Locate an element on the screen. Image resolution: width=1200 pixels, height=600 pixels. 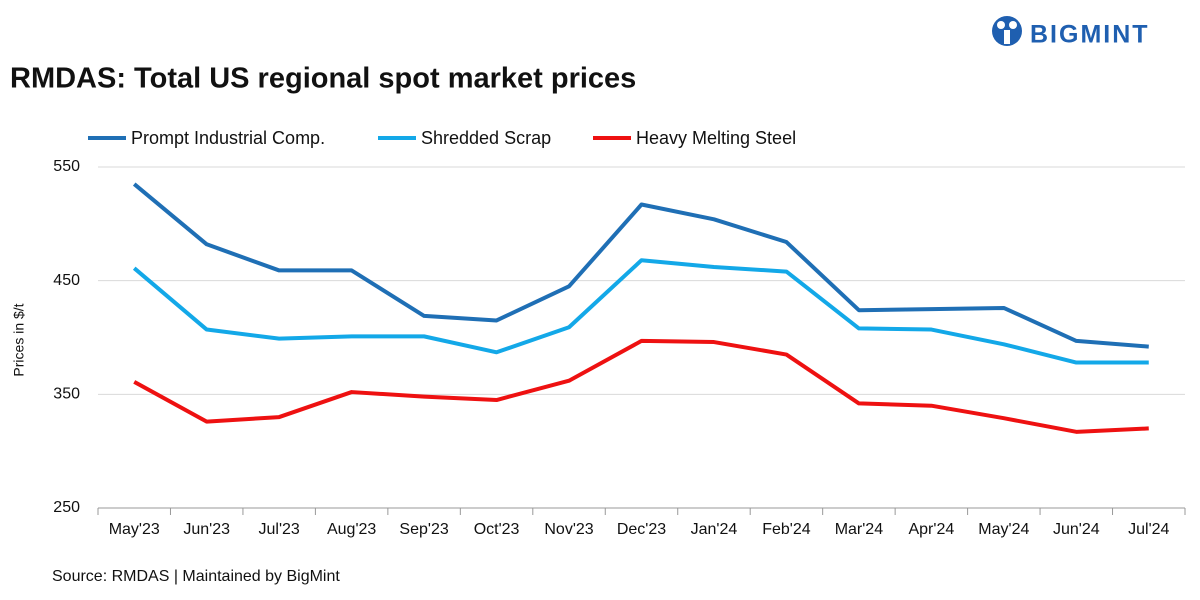
x-tick-label: Jan'24 is located at coordinates (714, 529).